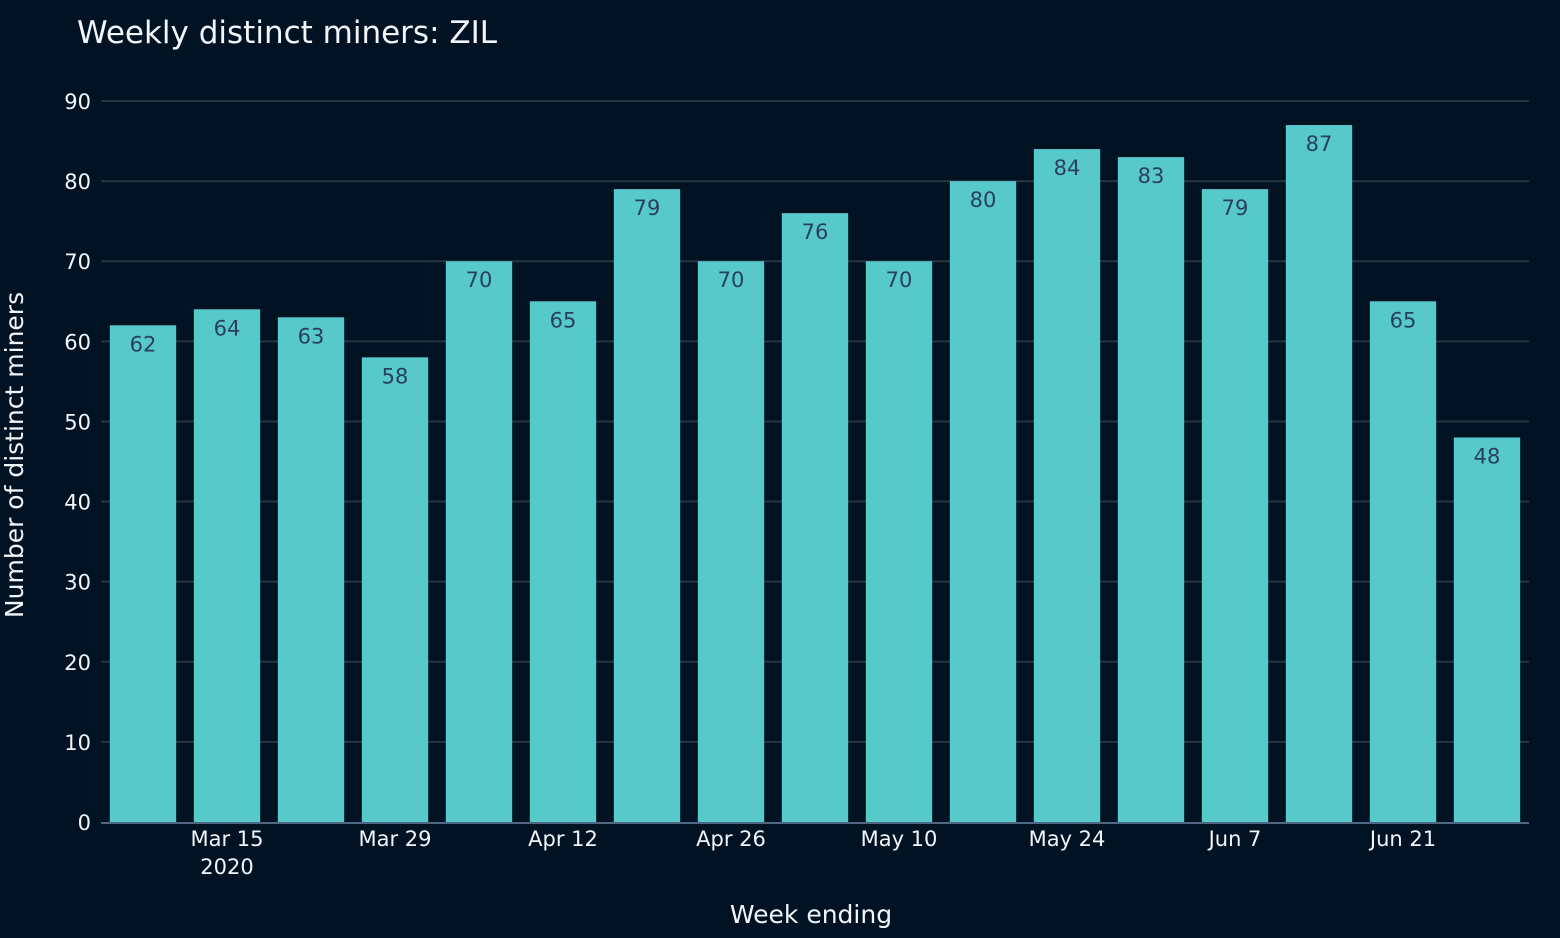  I want to click on y-tick-label: 0, so click(84, 823).